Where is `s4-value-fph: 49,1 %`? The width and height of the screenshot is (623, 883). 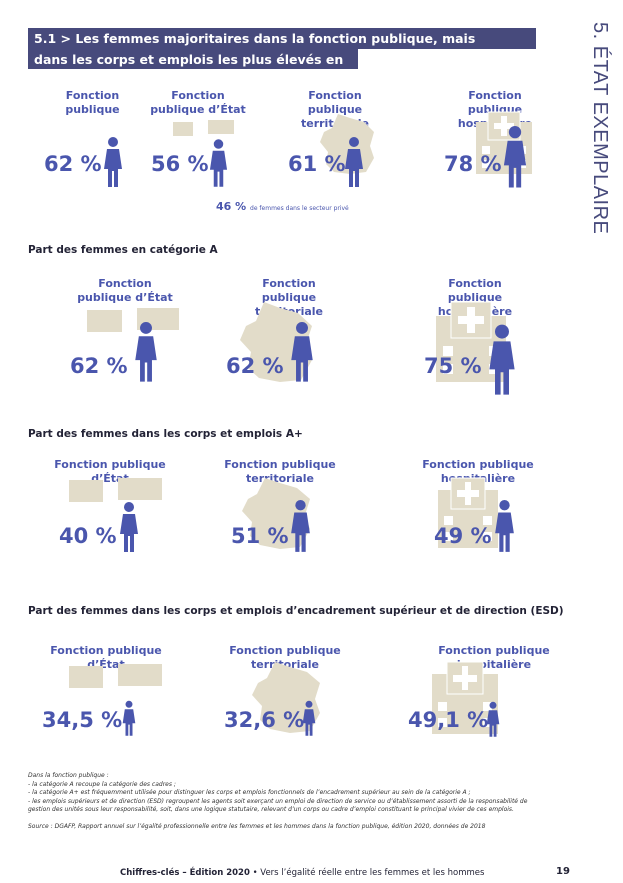
s4-value-fph: 49,1 % is located at coordinates (448, 720).